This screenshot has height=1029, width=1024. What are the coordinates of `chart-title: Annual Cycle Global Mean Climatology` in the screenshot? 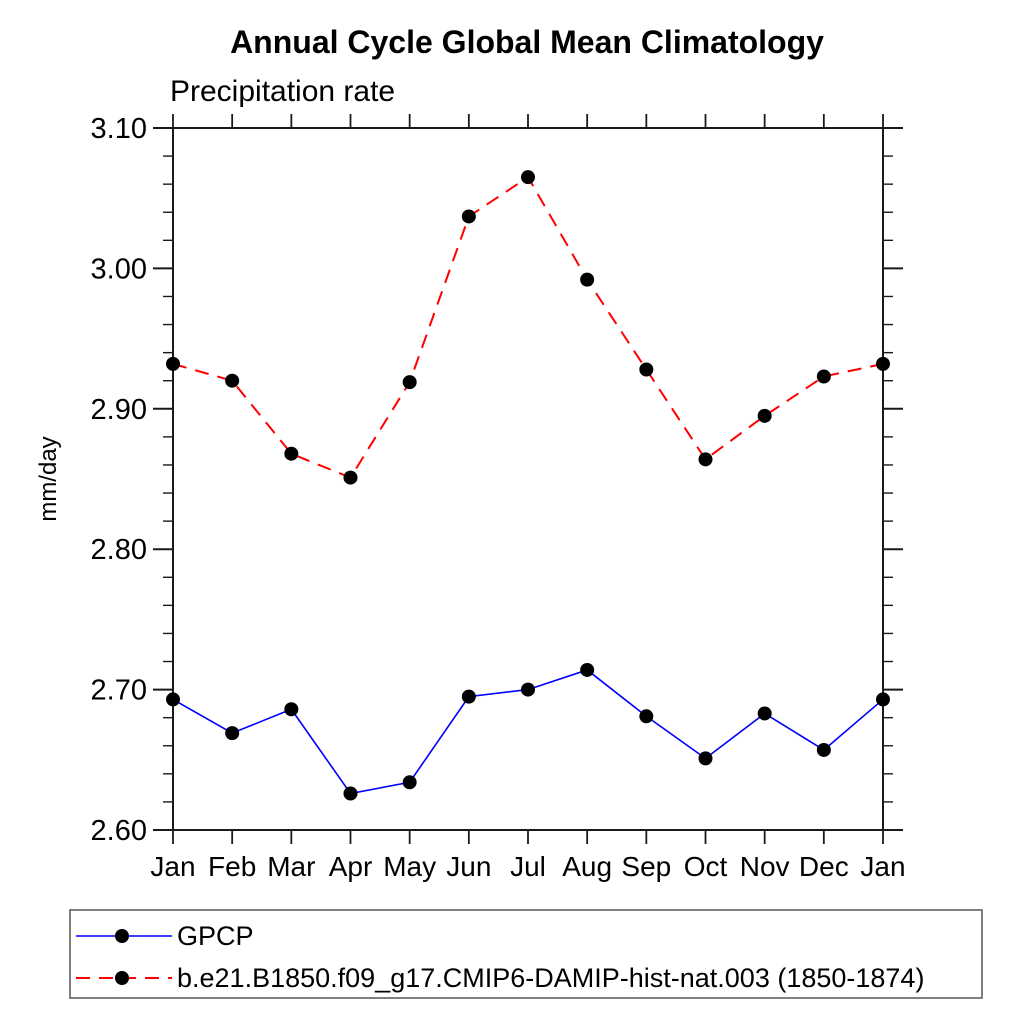 It's located at (527, 42).